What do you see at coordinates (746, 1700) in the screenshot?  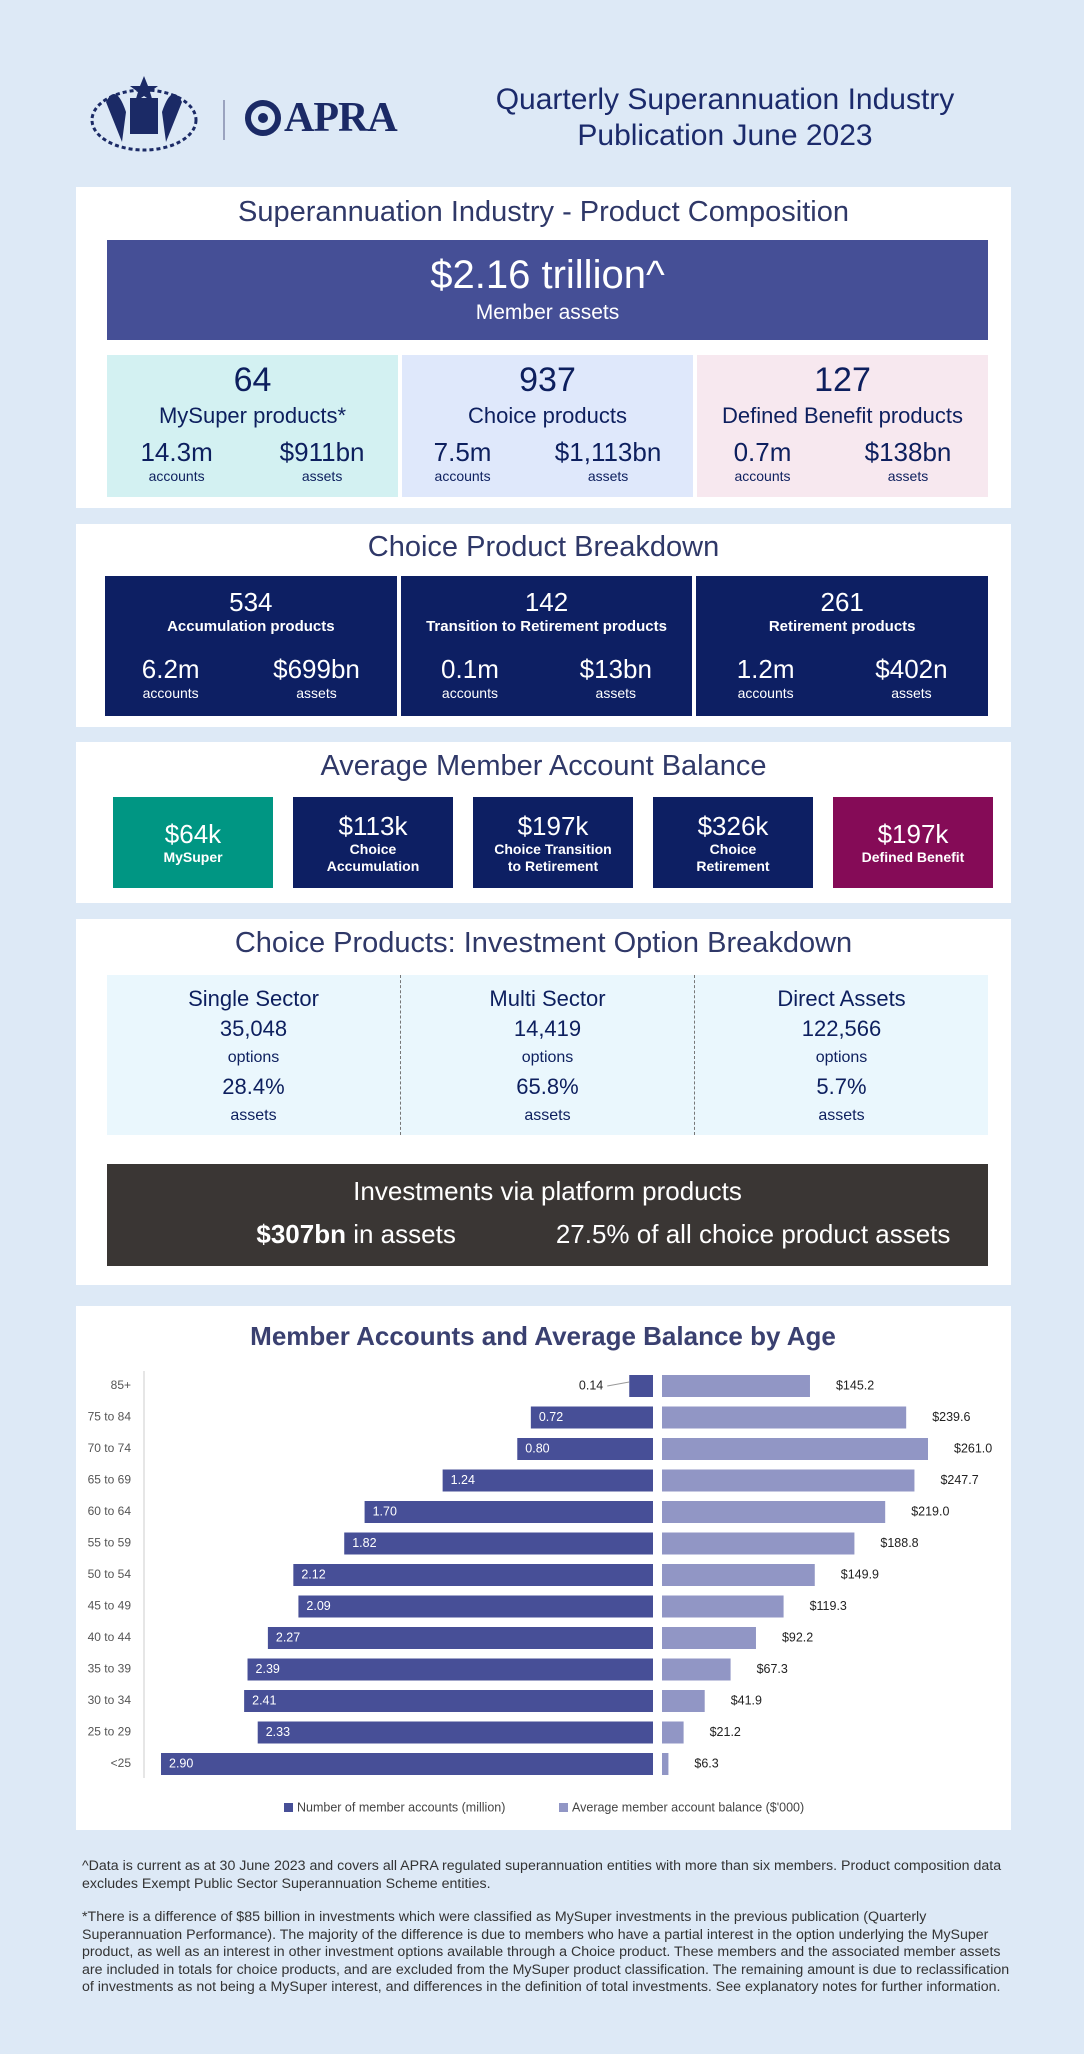 I see `value-label: $41.9` at bounding box center [746, 1700].